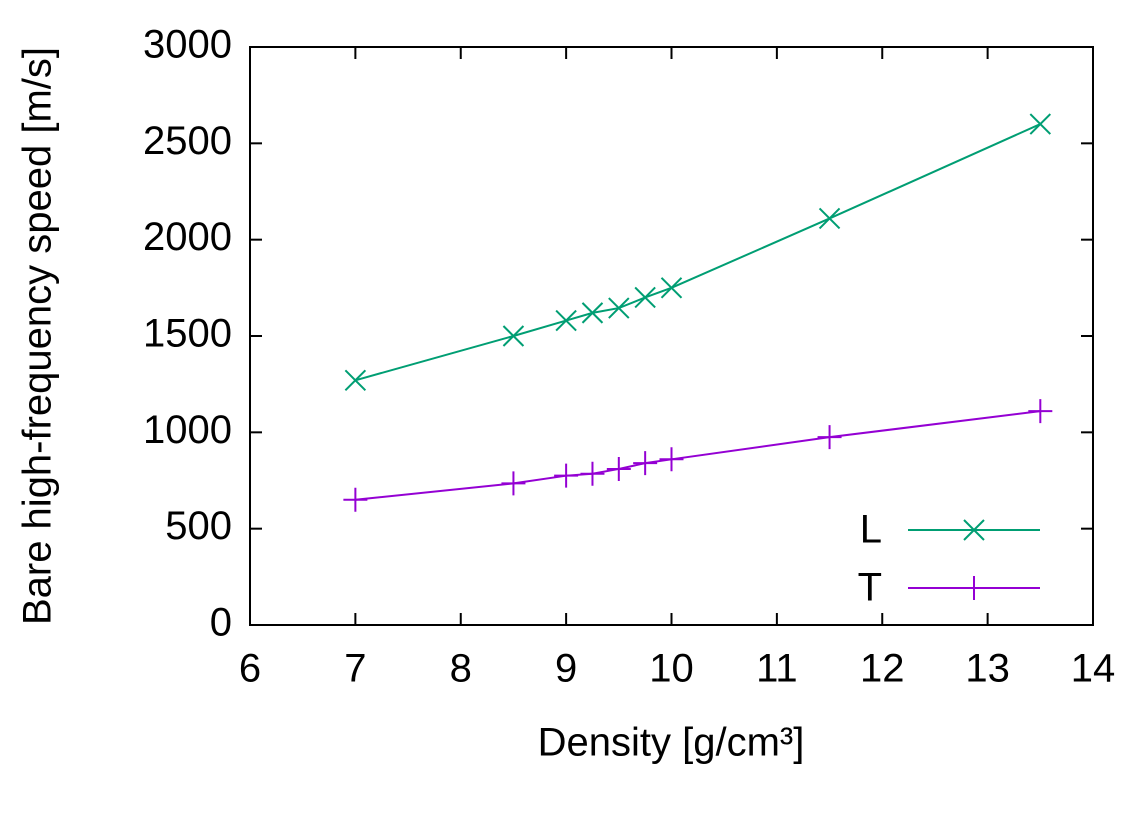  Describe the element at coordinates (698, 455) in the screenshot. I see `series-line` at that location.